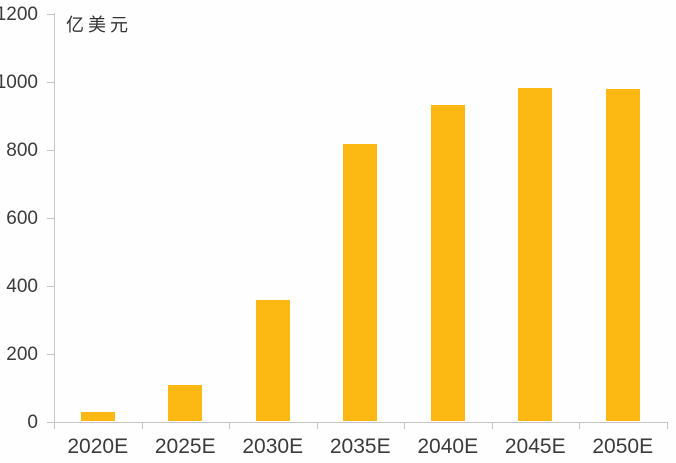 Image resolution: width=676 pixels, height=463 pixels. I want to click on bar-2045E, so click(535, 255).